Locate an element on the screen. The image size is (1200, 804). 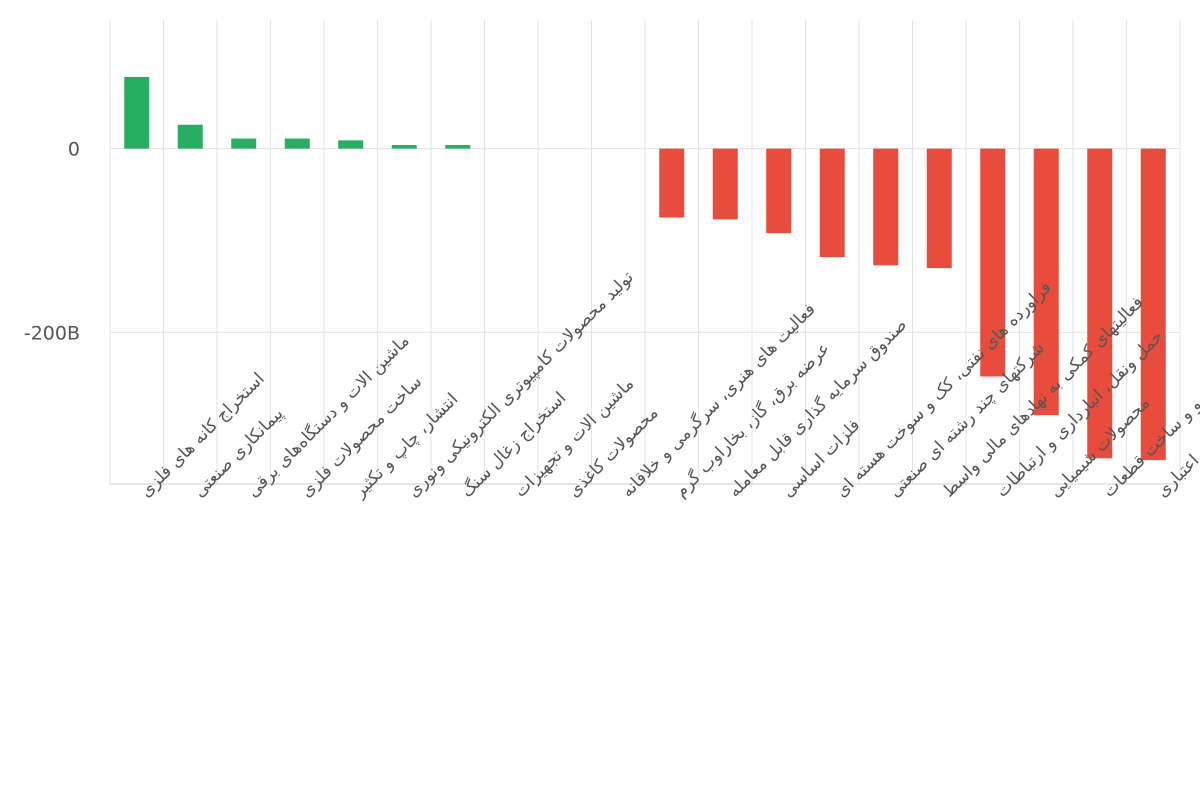
y-tick-labels: 0 -200B is located at coordinates (52, 242).